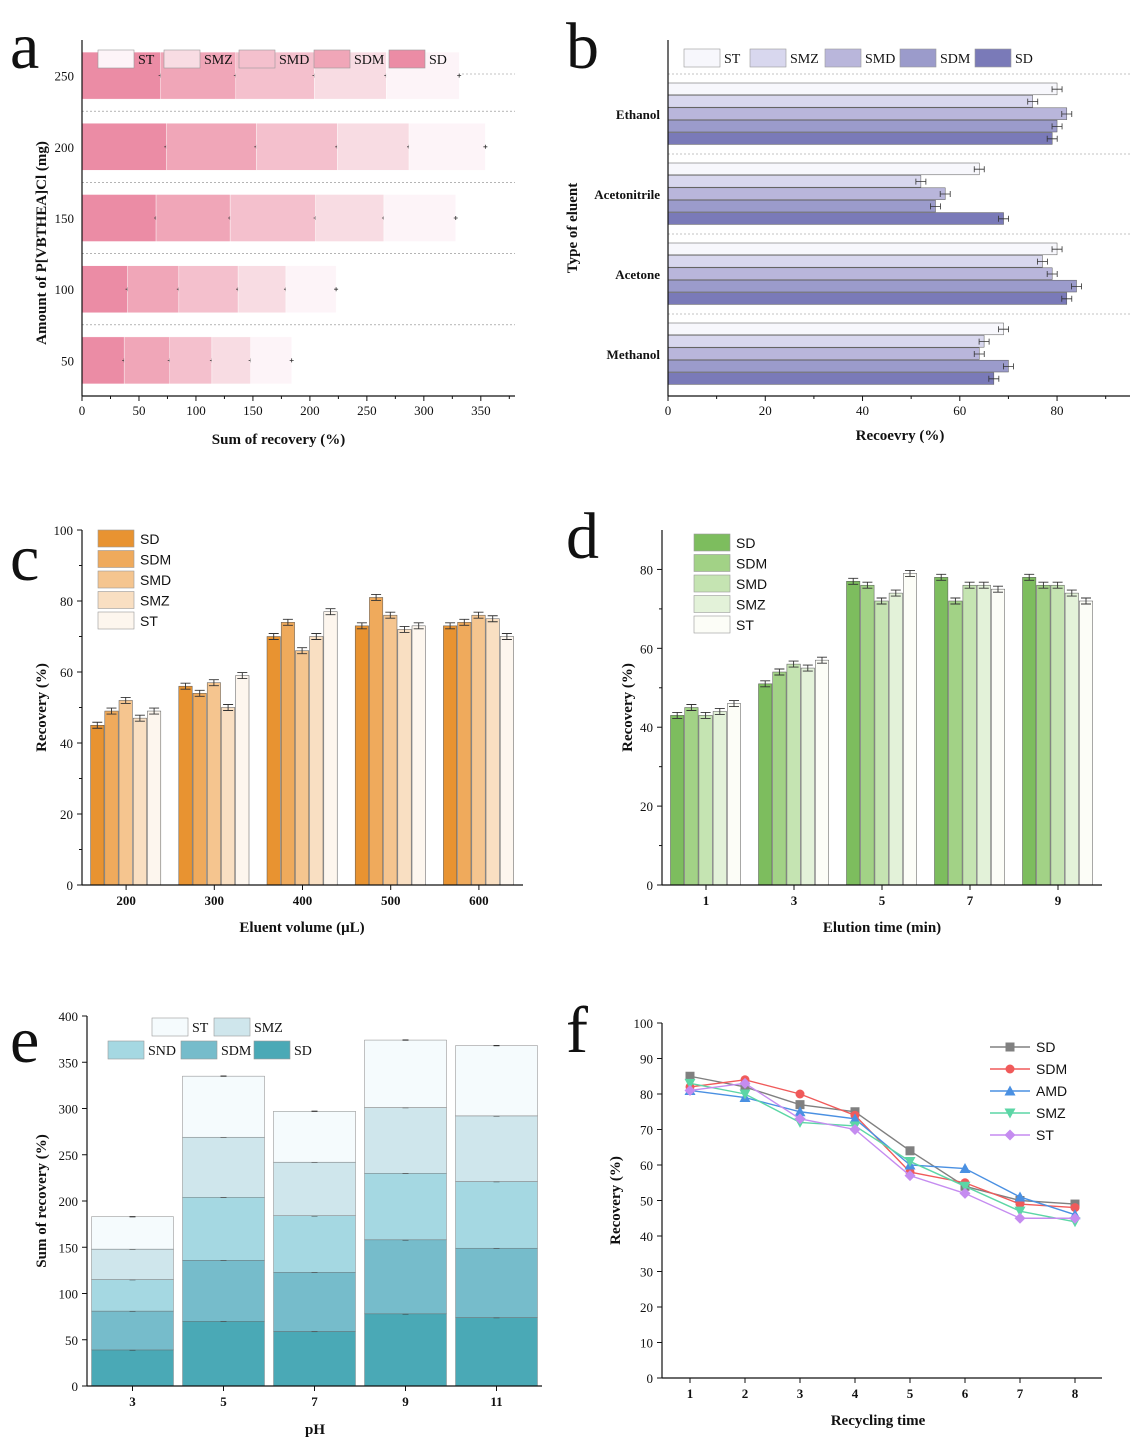 This screenshot has height=1440, width=1132. I want to click on y-tick-label: 250, so click(65, 76).